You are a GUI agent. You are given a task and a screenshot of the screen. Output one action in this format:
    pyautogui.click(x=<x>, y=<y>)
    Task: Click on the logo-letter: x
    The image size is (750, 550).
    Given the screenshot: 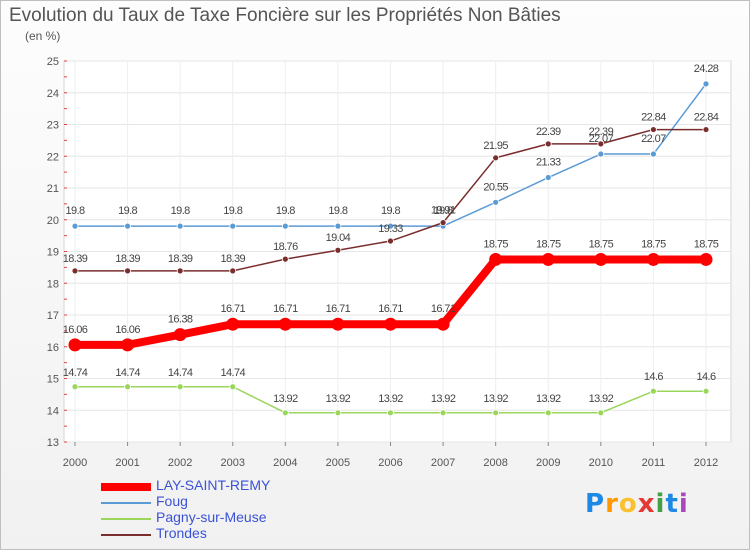 What is the action you would take?
    pyautogui.click(x=646, y=504)
    